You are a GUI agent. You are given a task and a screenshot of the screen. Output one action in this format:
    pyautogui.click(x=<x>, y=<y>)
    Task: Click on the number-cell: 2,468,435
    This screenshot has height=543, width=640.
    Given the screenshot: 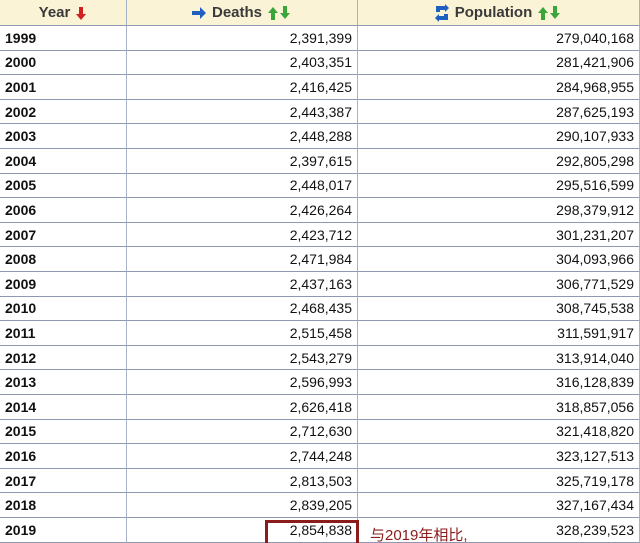 What is the action you would take?
    pyautogui.click(x=242, y=309)
    